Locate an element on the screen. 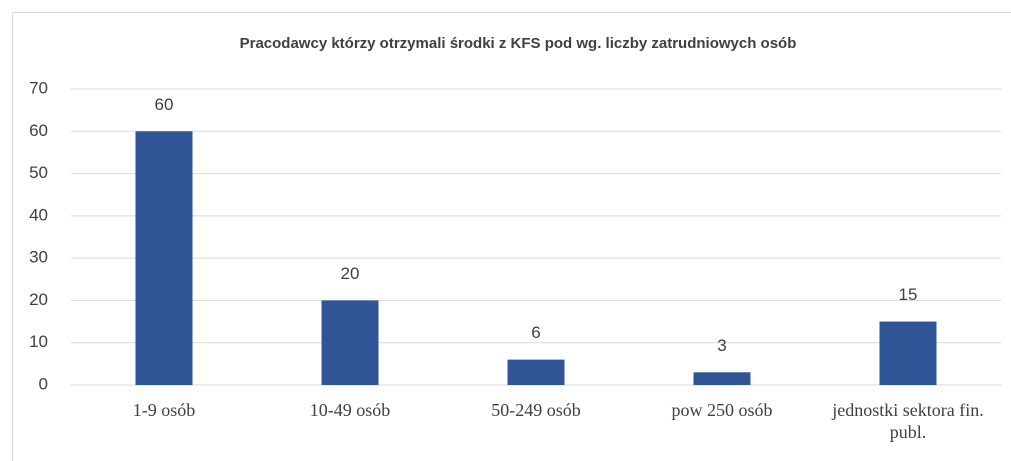 This screenshot has height=461, width=1011. data-label: 20 is located at coordinates (350, 273).